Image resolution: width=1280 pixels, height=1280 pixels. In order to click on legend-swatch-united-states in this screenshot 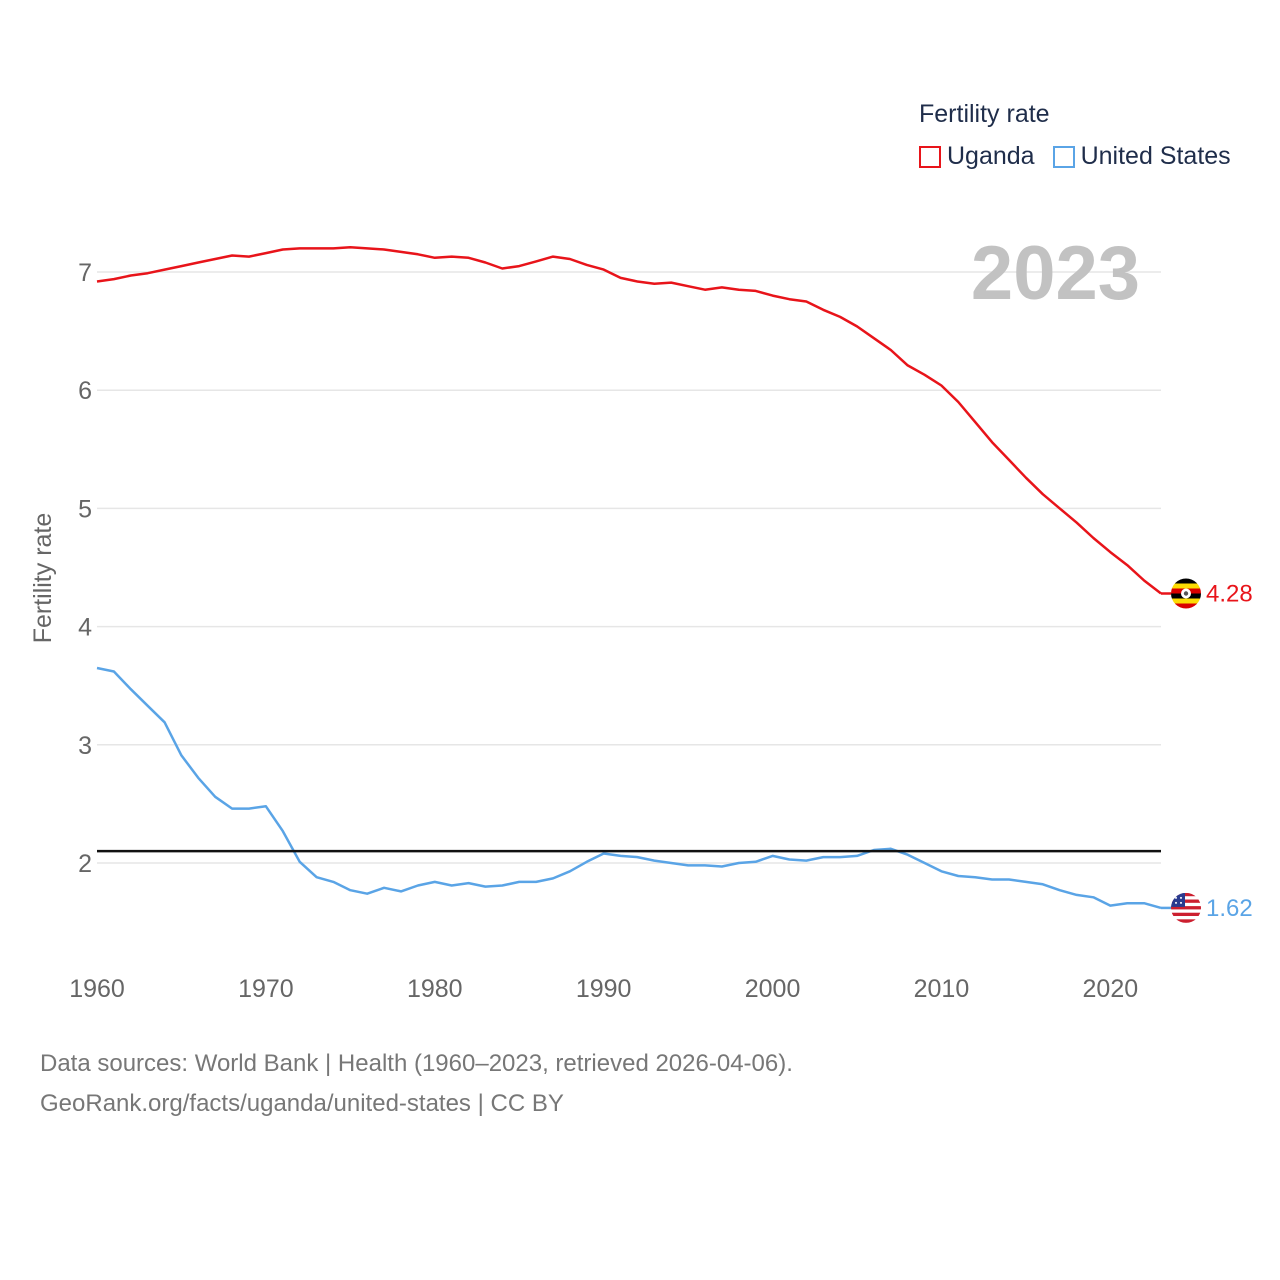, I will do `click(1063, 156)`.